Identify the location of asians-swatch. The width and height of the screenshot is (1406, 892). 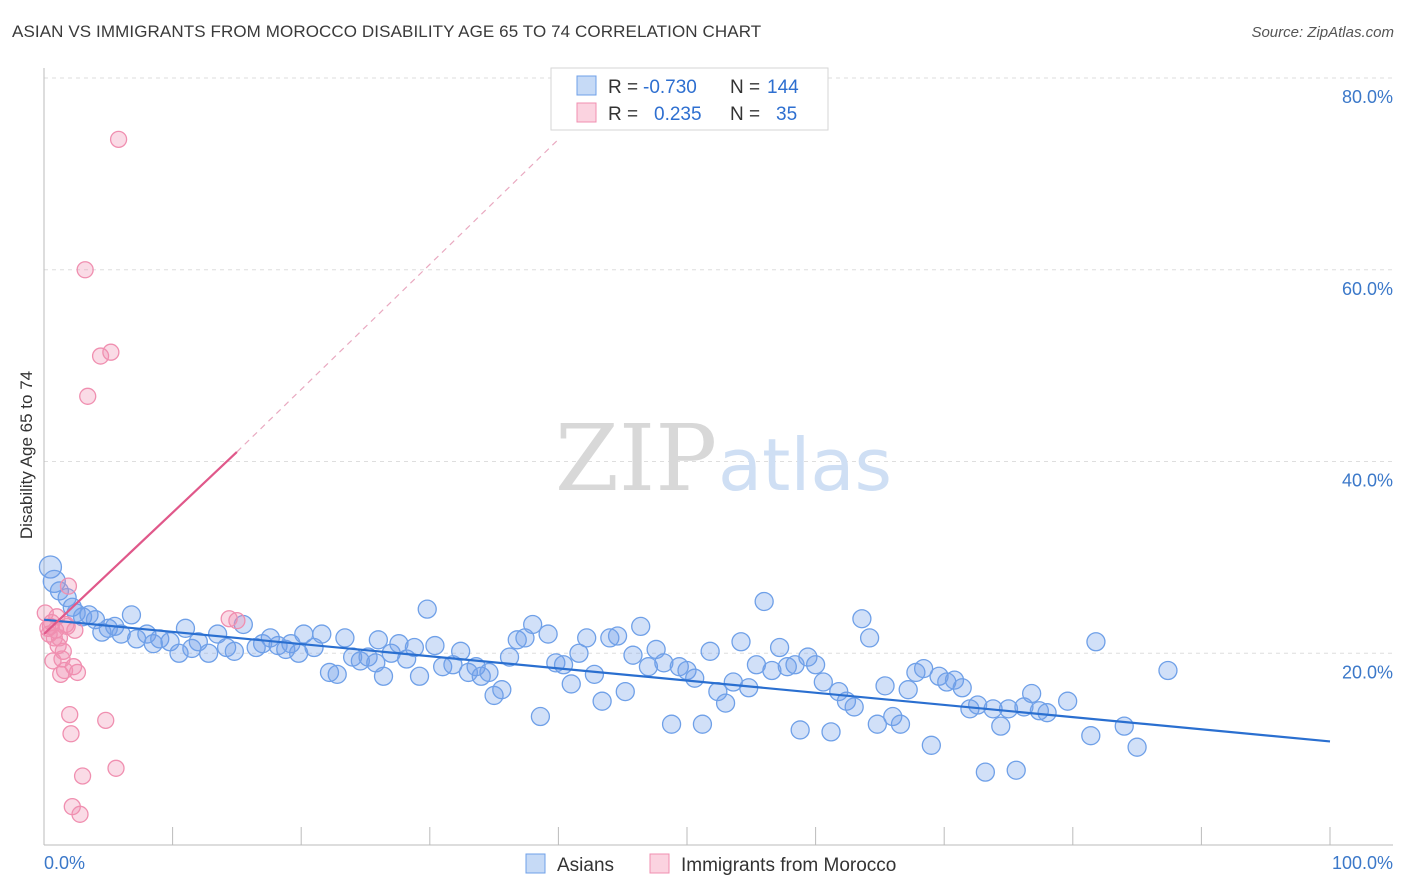
(586, 85).